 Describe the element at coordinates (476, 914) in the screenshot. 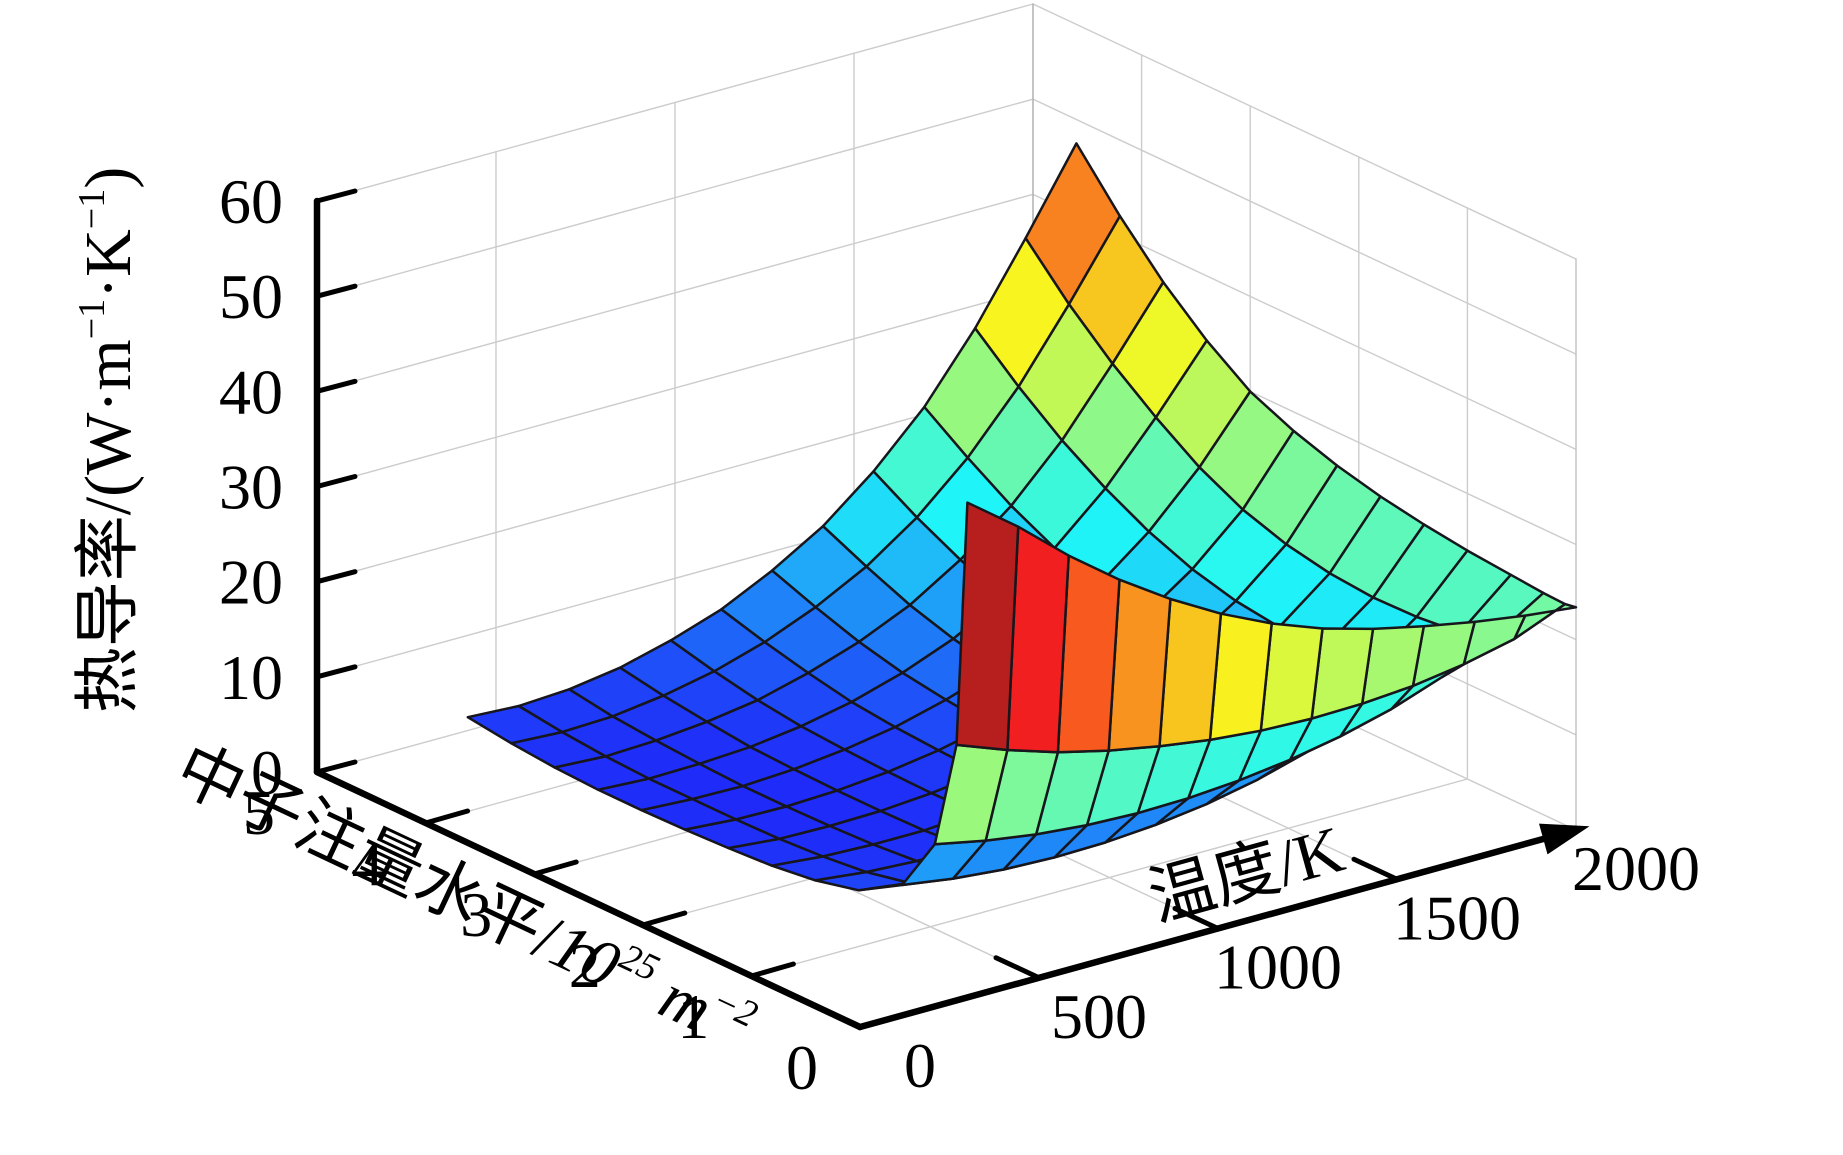

I see `y-tick-label: 3` at that location.